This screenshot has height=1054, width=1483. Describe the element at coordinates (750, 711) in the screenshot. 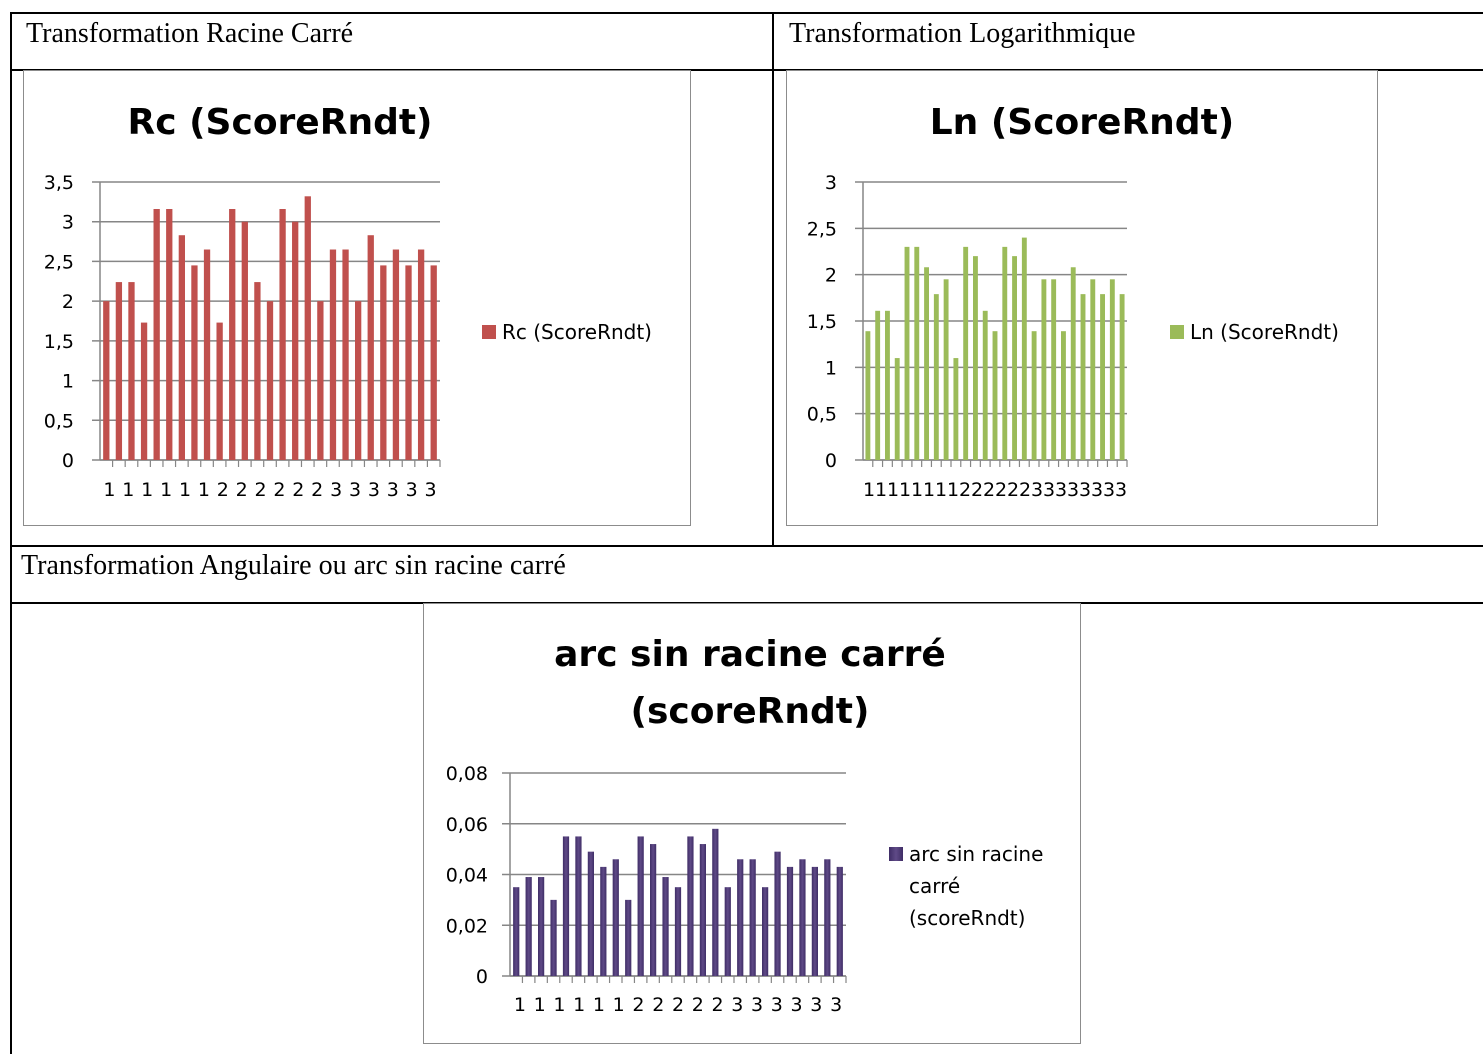

I see `chart-title: (scoreRndt)` at that location.